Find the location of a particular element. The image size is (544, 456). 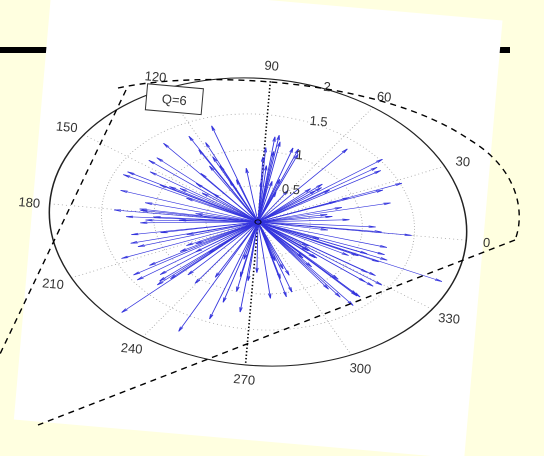

radius-tick-label: 2 is located at coordinates (327, 87).